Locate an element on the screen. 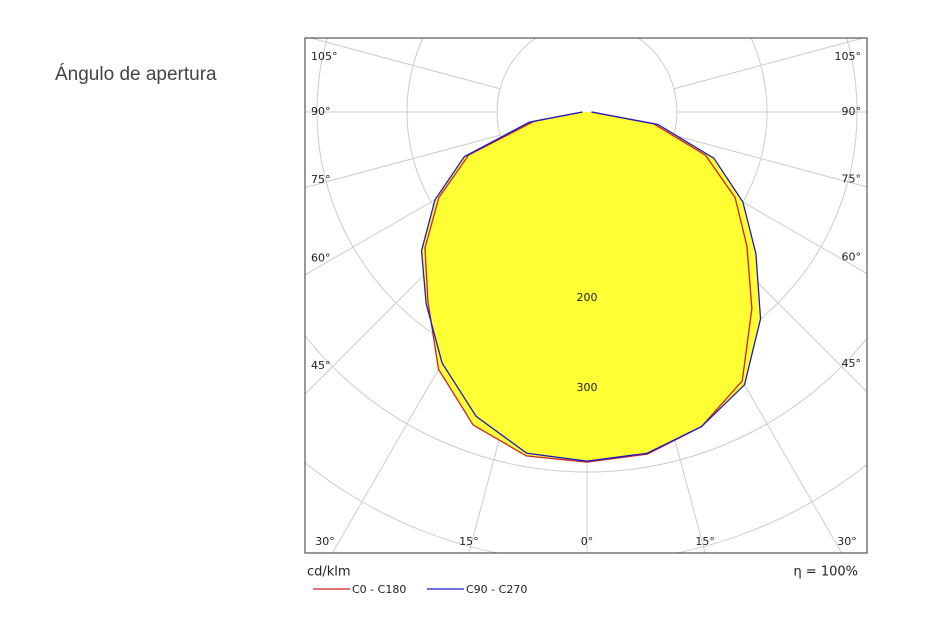 The image size is (935, 638). legend-label: C0 - C180 is located at coordinates (379, 589).